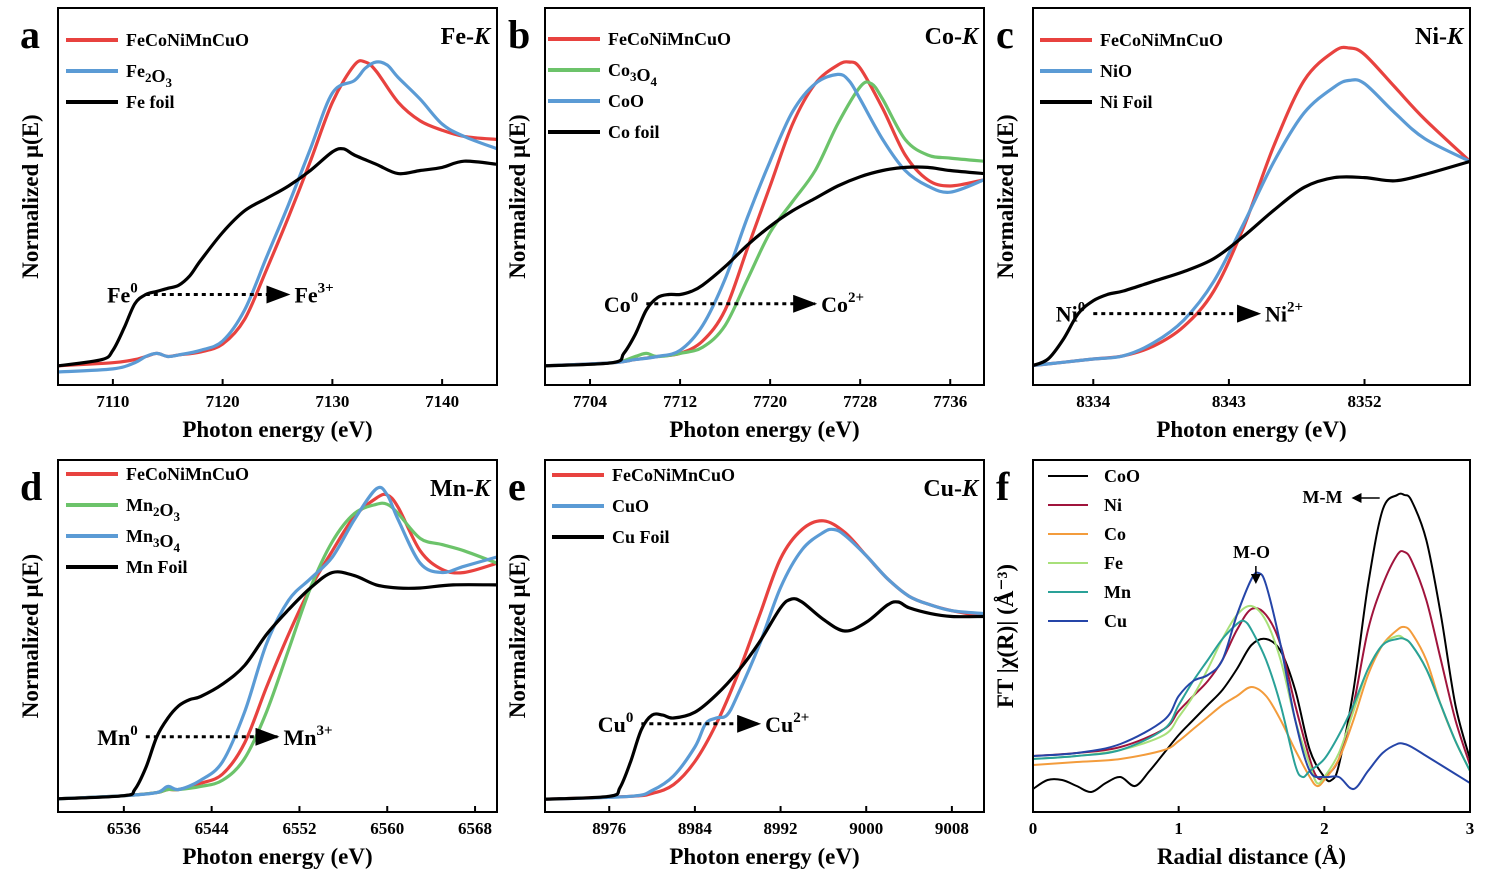 This screenshot has height=894, width=1492. Describe the element at coordinates (764, 856) in the screenshot. I see `x-axis-title-e: Photon energy (eV)` at that location.